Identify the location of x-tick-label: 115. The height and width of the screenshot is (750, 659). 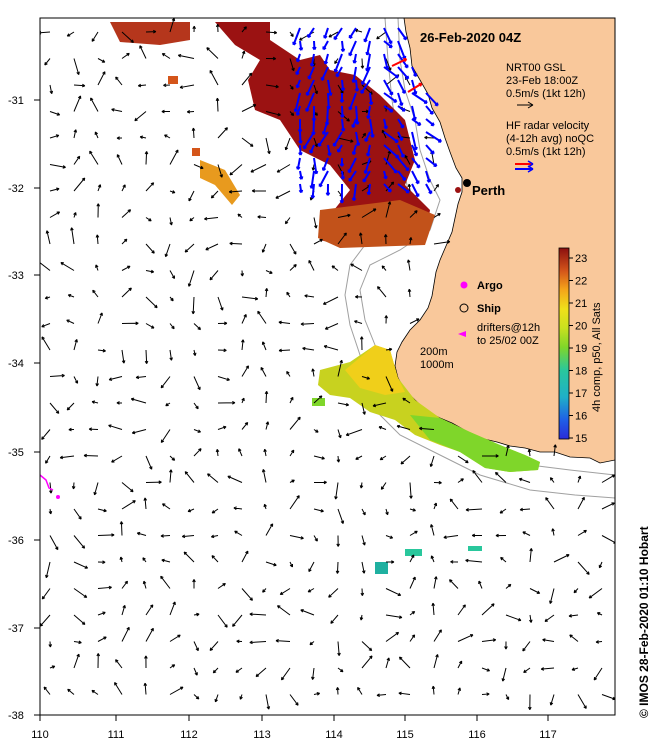
(405, 735).